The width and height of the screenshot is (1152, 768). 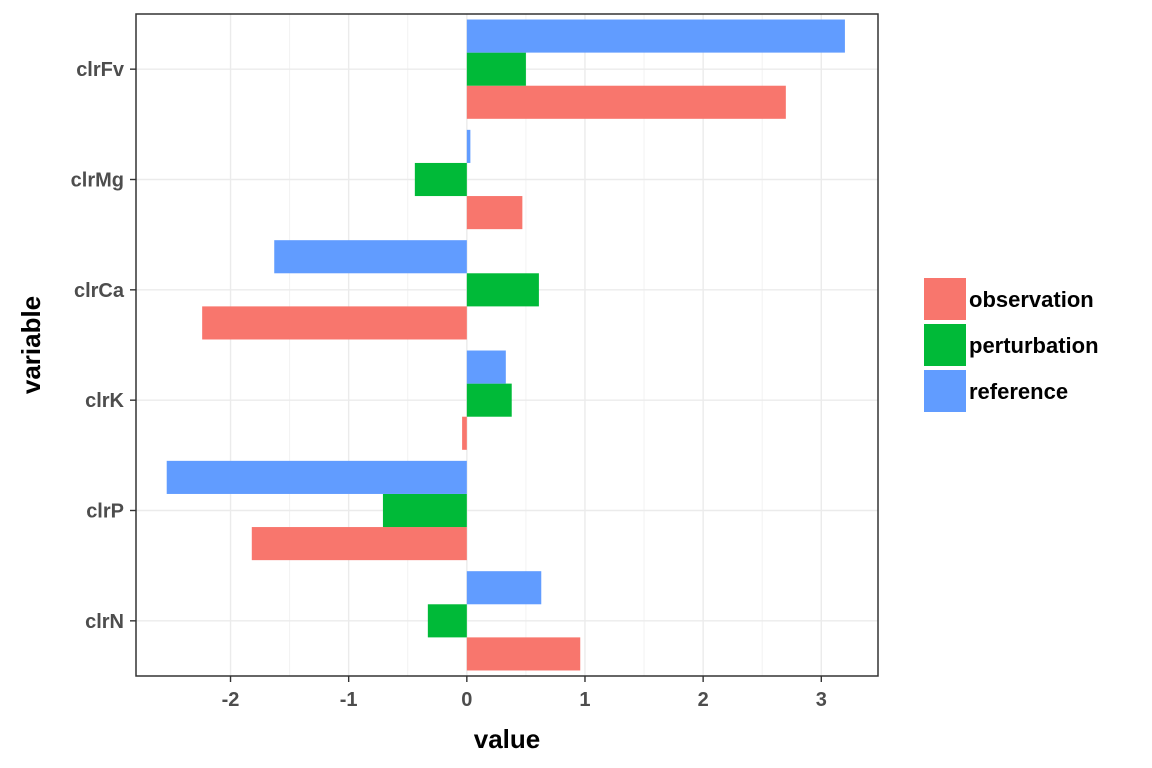 What do you see at coordinates (100, 70) in the screenshot?
I see `y-tick-label: clrFv` at bounding box center [100, 70].